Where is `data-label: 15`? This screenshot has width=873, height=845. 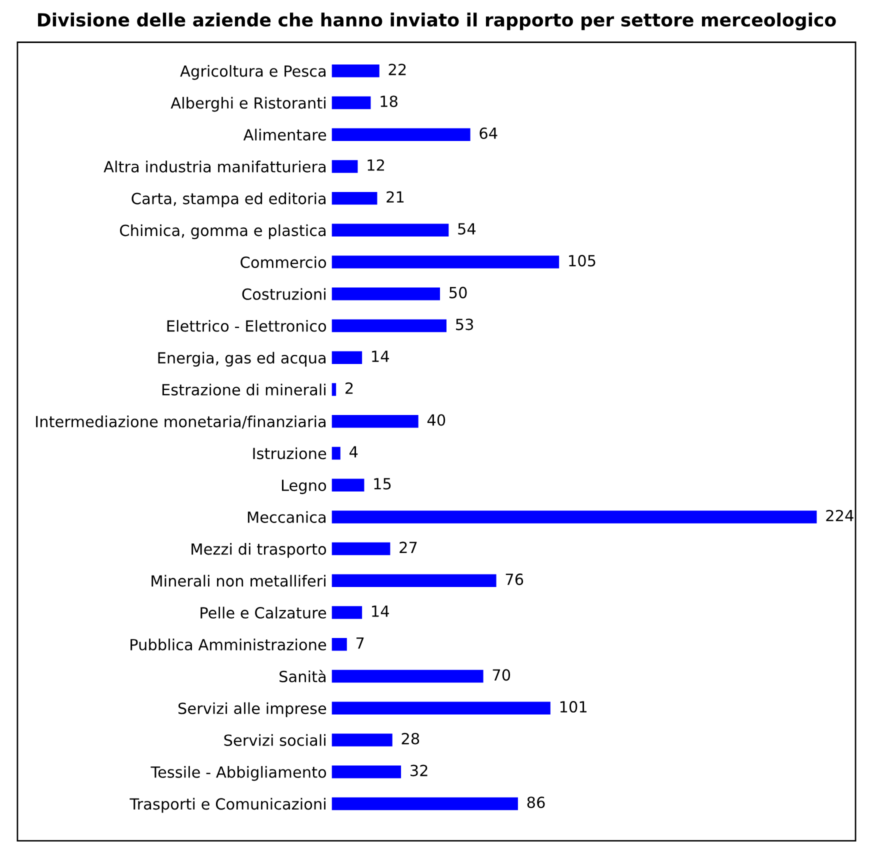 data-label: 15 is located at coordinates (382, 484).